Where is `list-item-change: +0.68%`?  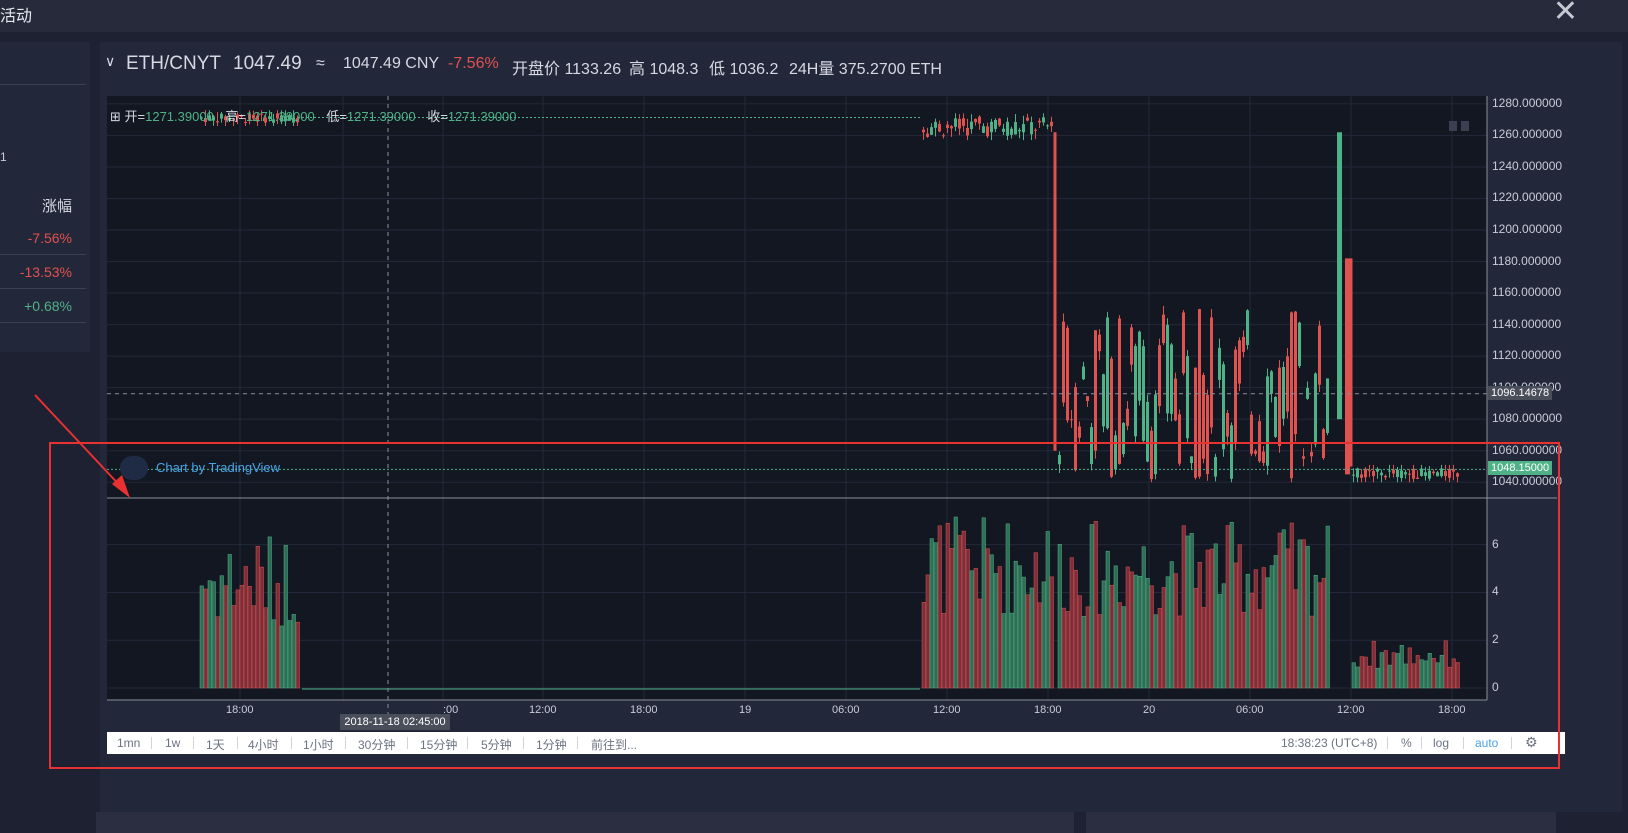
list-item-change: +0.68% is located at coordinates (48, 306).